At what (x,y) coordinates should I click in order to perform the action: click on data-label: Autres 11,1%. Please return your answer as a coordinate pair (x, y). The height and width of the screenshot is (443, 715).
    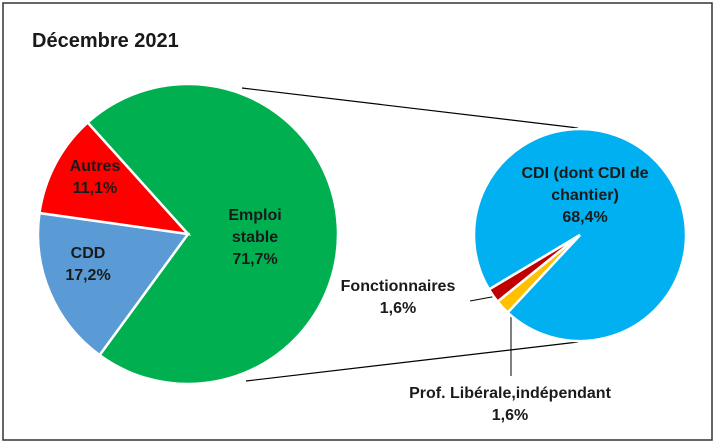
    Looking at the image, I should click on (95, 178).